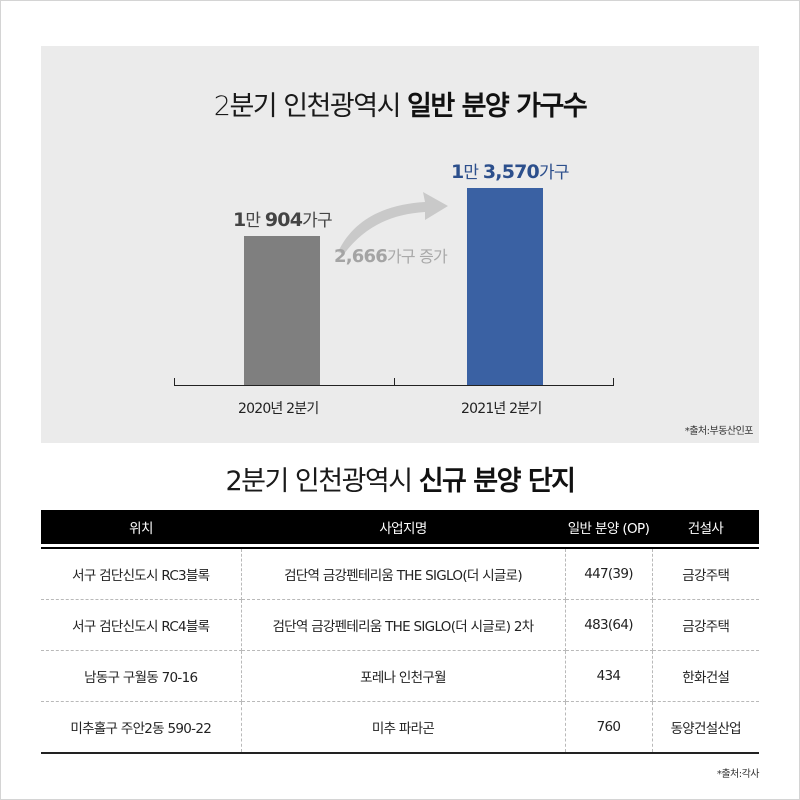 The image size is (800, 800). What do you see at coordinates (705, 676) in the screenshot?
I see `cell-builder: 한화건설` at bounding box center [705, 676].